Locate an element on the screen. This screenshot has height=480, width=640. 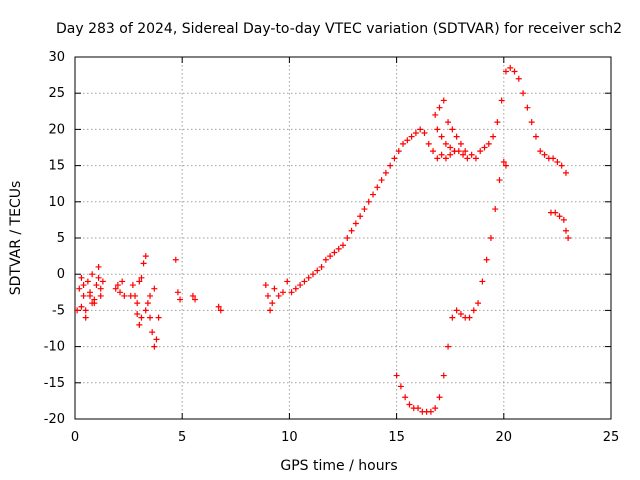
x-tick-label: 10 is located at coordinates (289, 437).